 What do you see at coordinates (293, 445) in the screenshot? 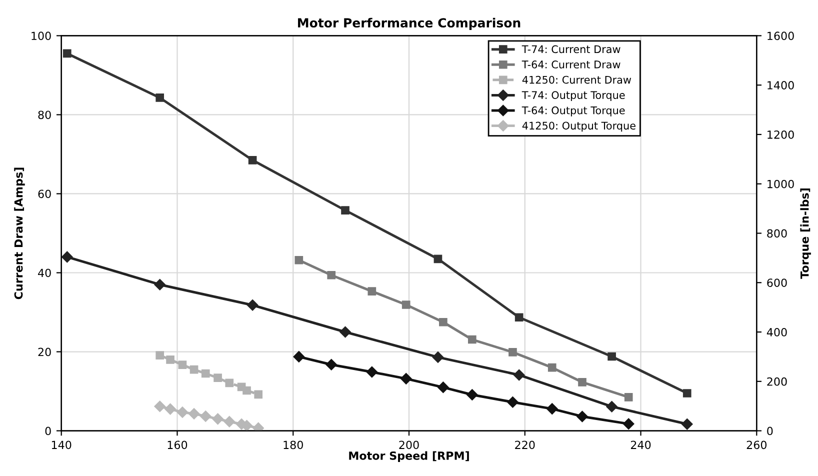
I see `x-tick-label: 180` at bounding box center [293, 445].